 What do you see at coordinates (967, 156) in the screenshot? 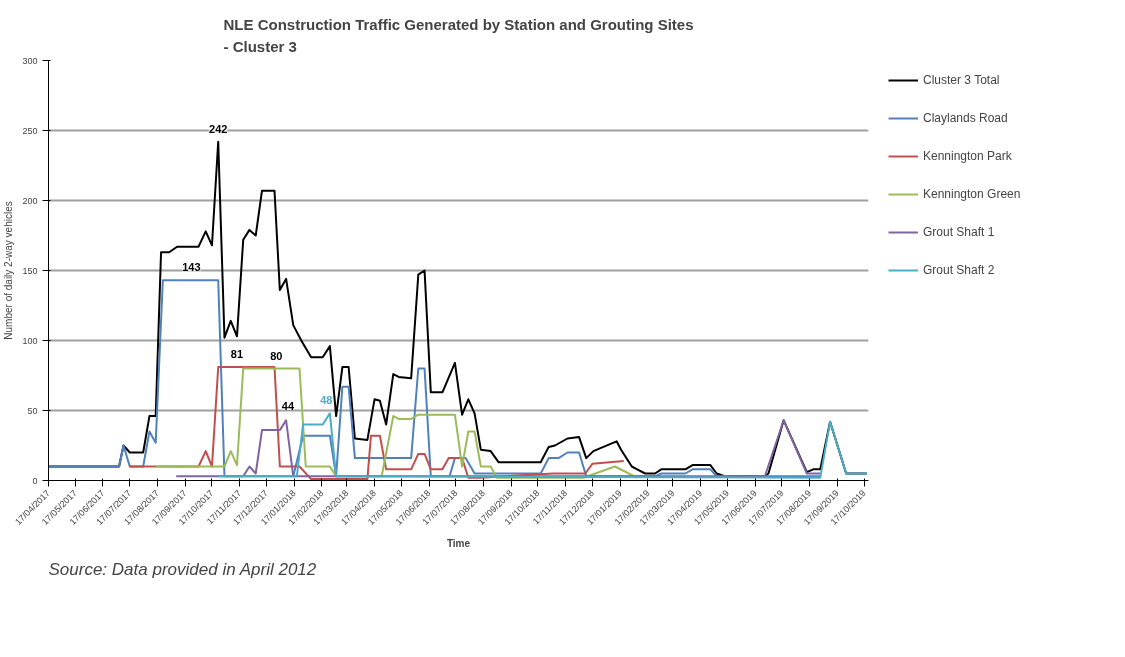
I see `legend-label: Kennington Park` at bounding box center [967, 156].